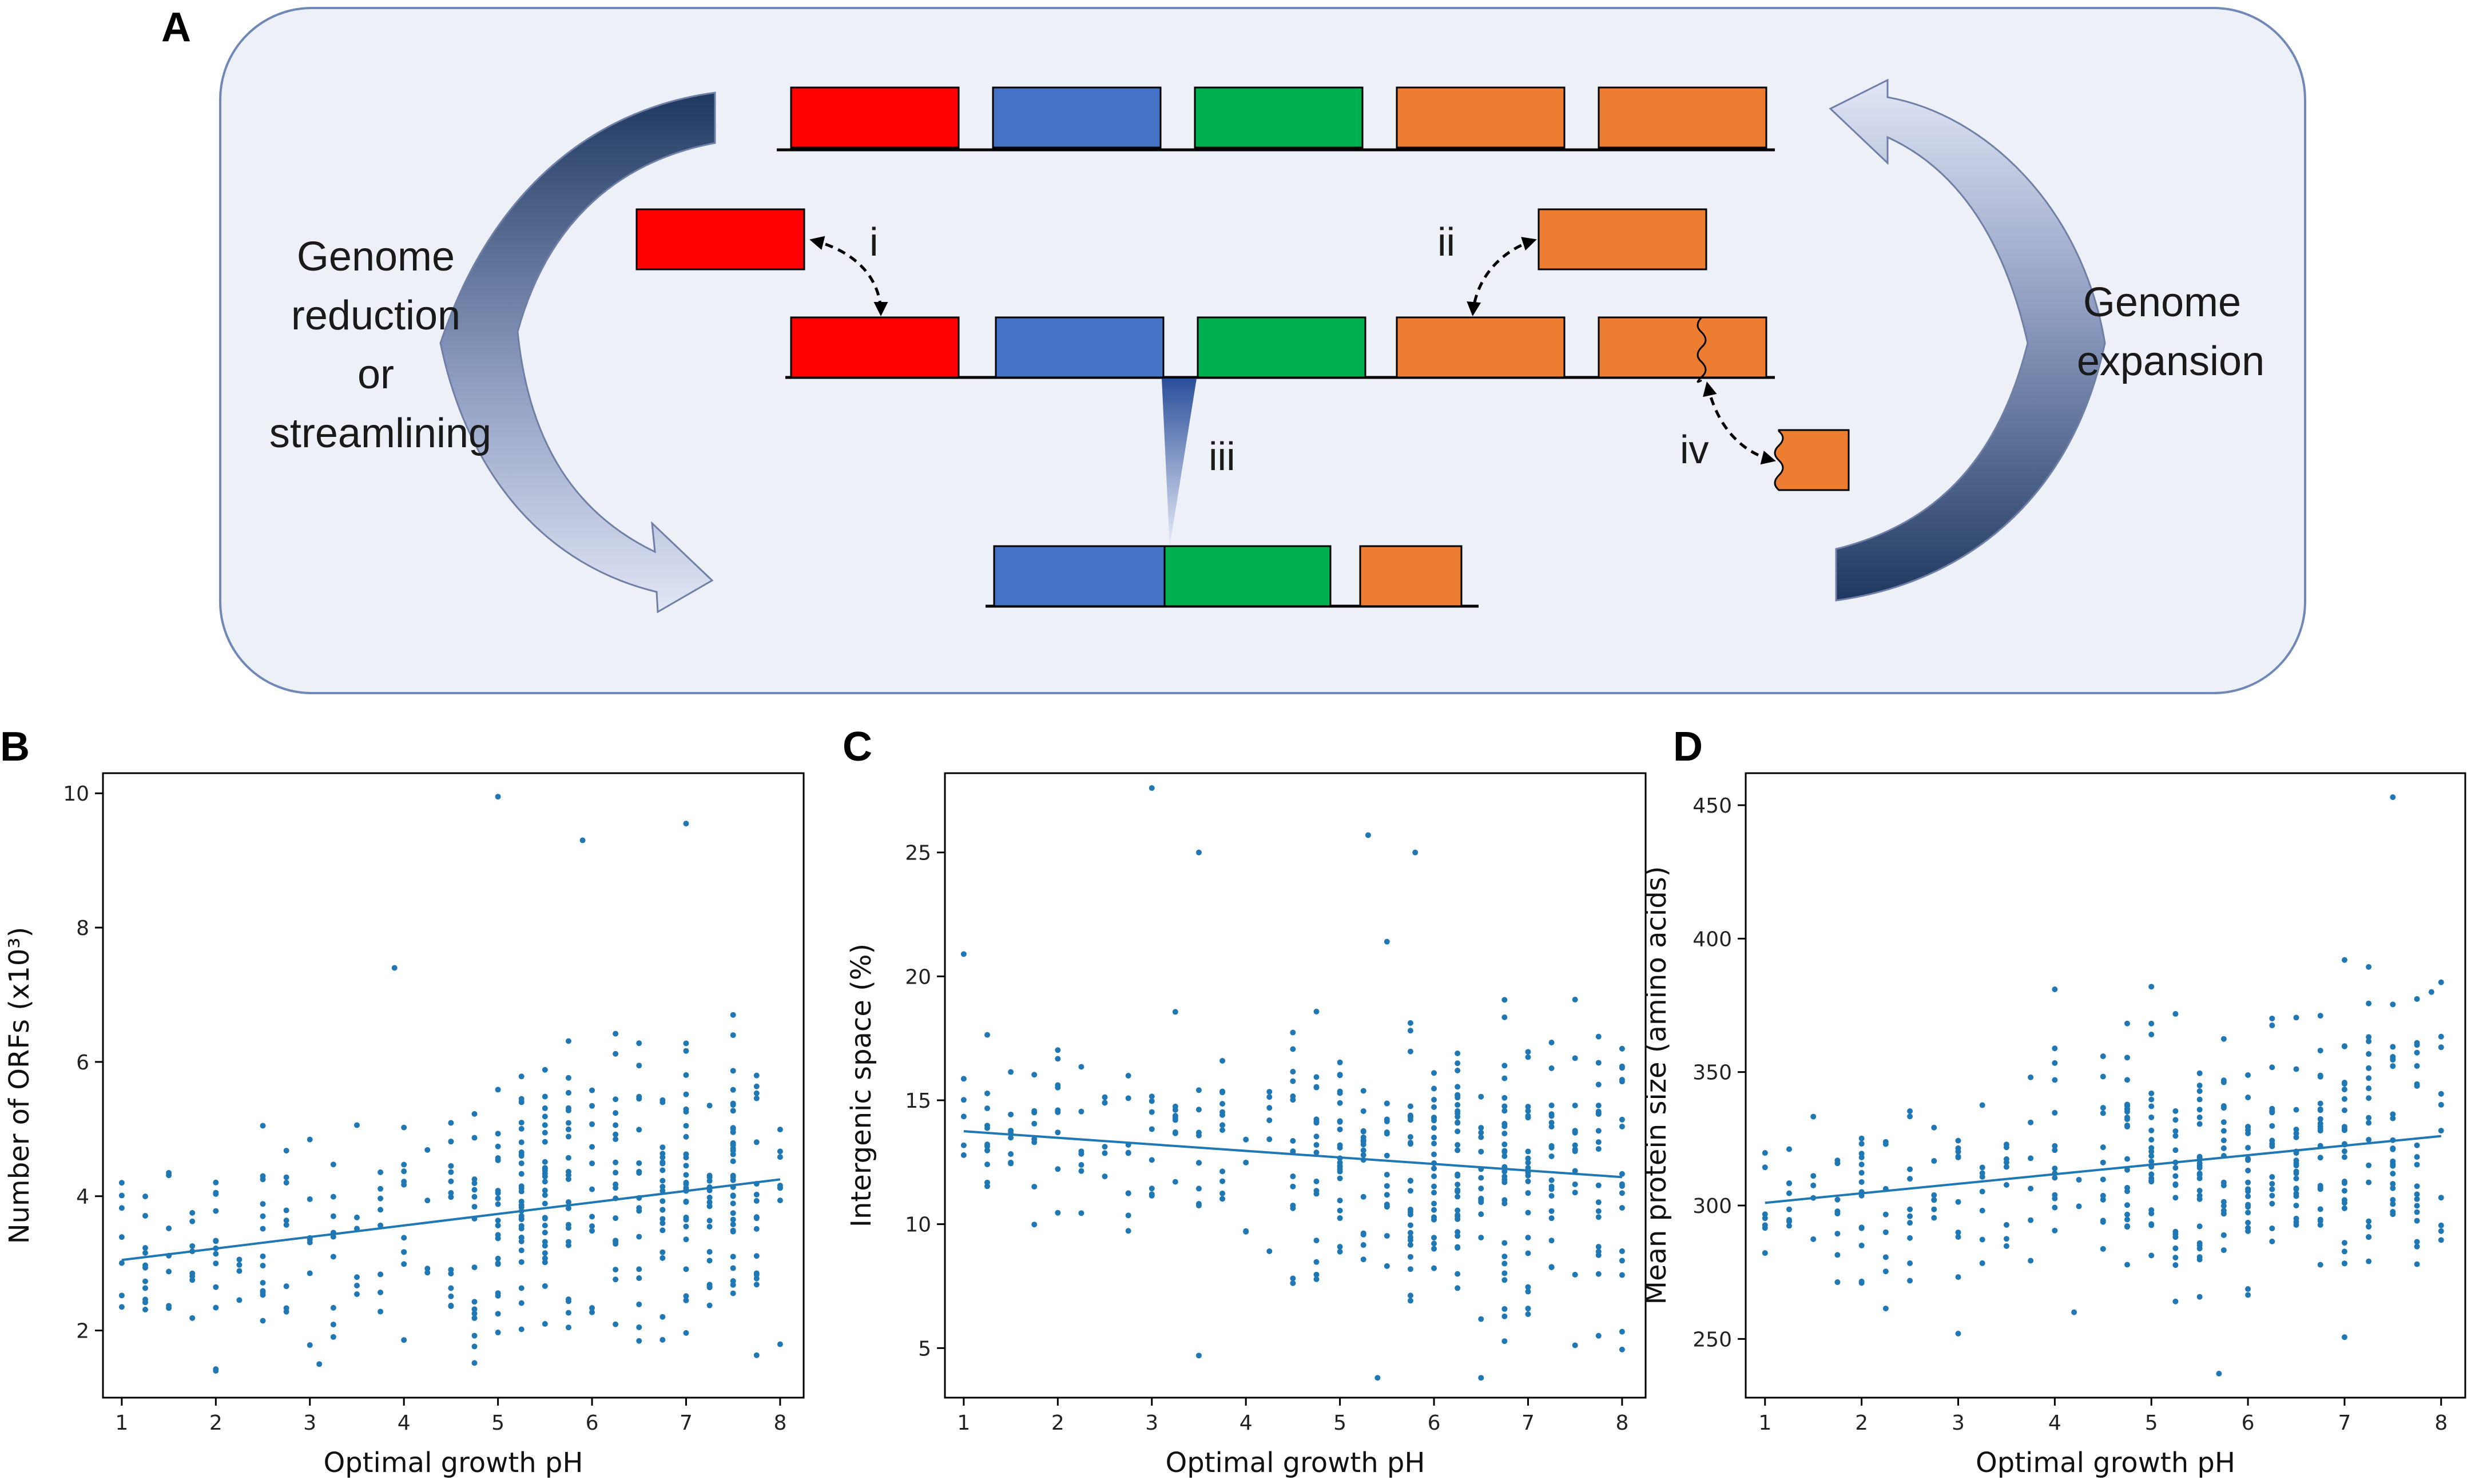 This screenshot has width=2487, height=1484. What do you see at coordinates (1080, 347) in the screenshot?
I see `gene-blue` at bounding box center [1080, 347].